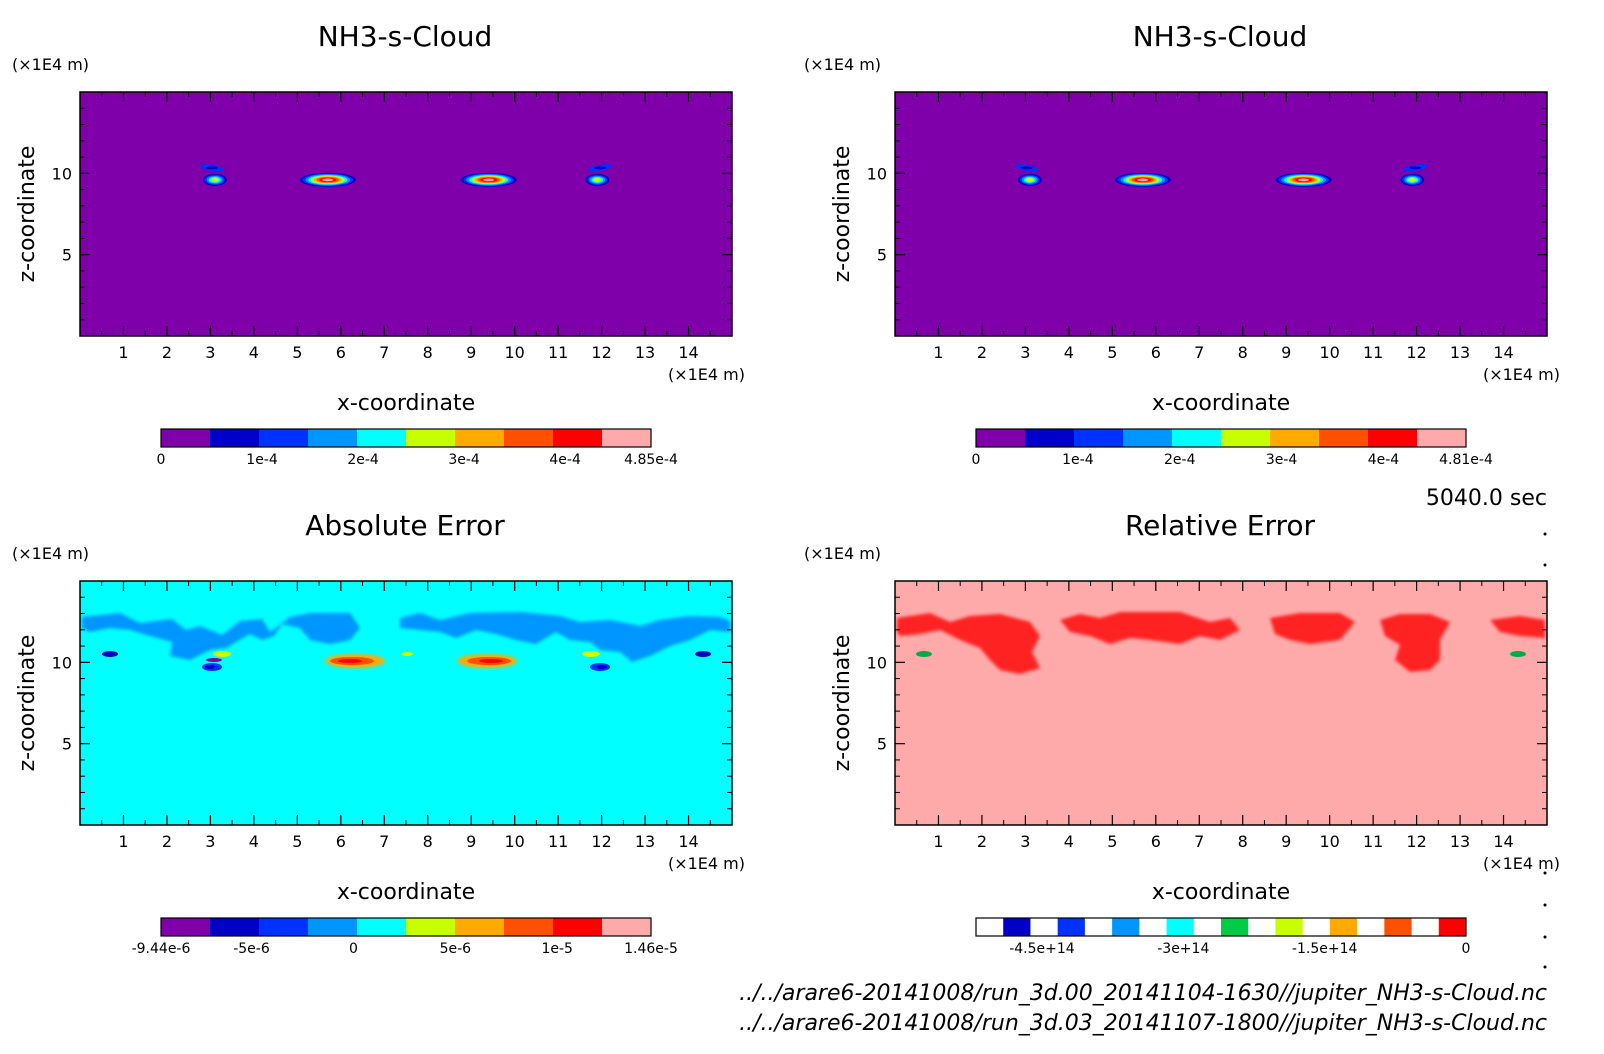  Describe the element at coordinates (1221, 214) in the screenshot. I see `plot-area` at that location.